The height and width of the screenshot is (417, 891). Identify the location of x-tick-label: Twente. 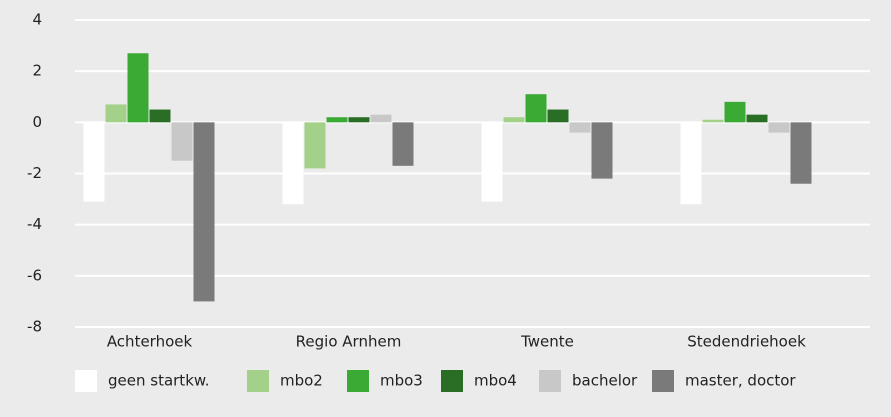
(547, 342).